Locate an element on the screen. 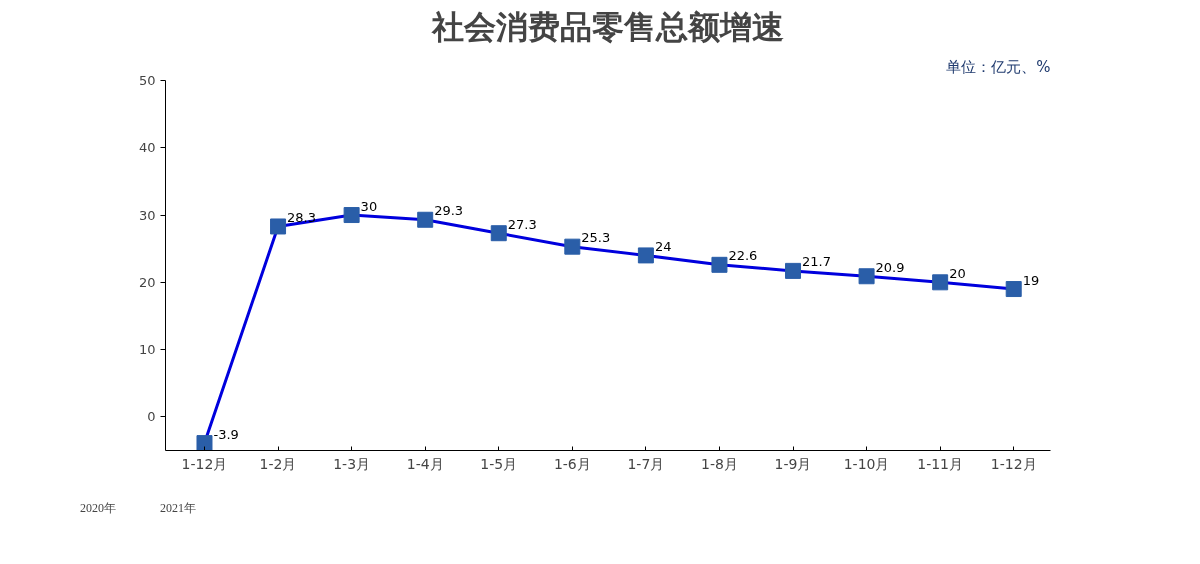 Image resolution: width=1200 pixels, height=564 pixels. y-tick-label: 20 is located at coordinates (147, 282).